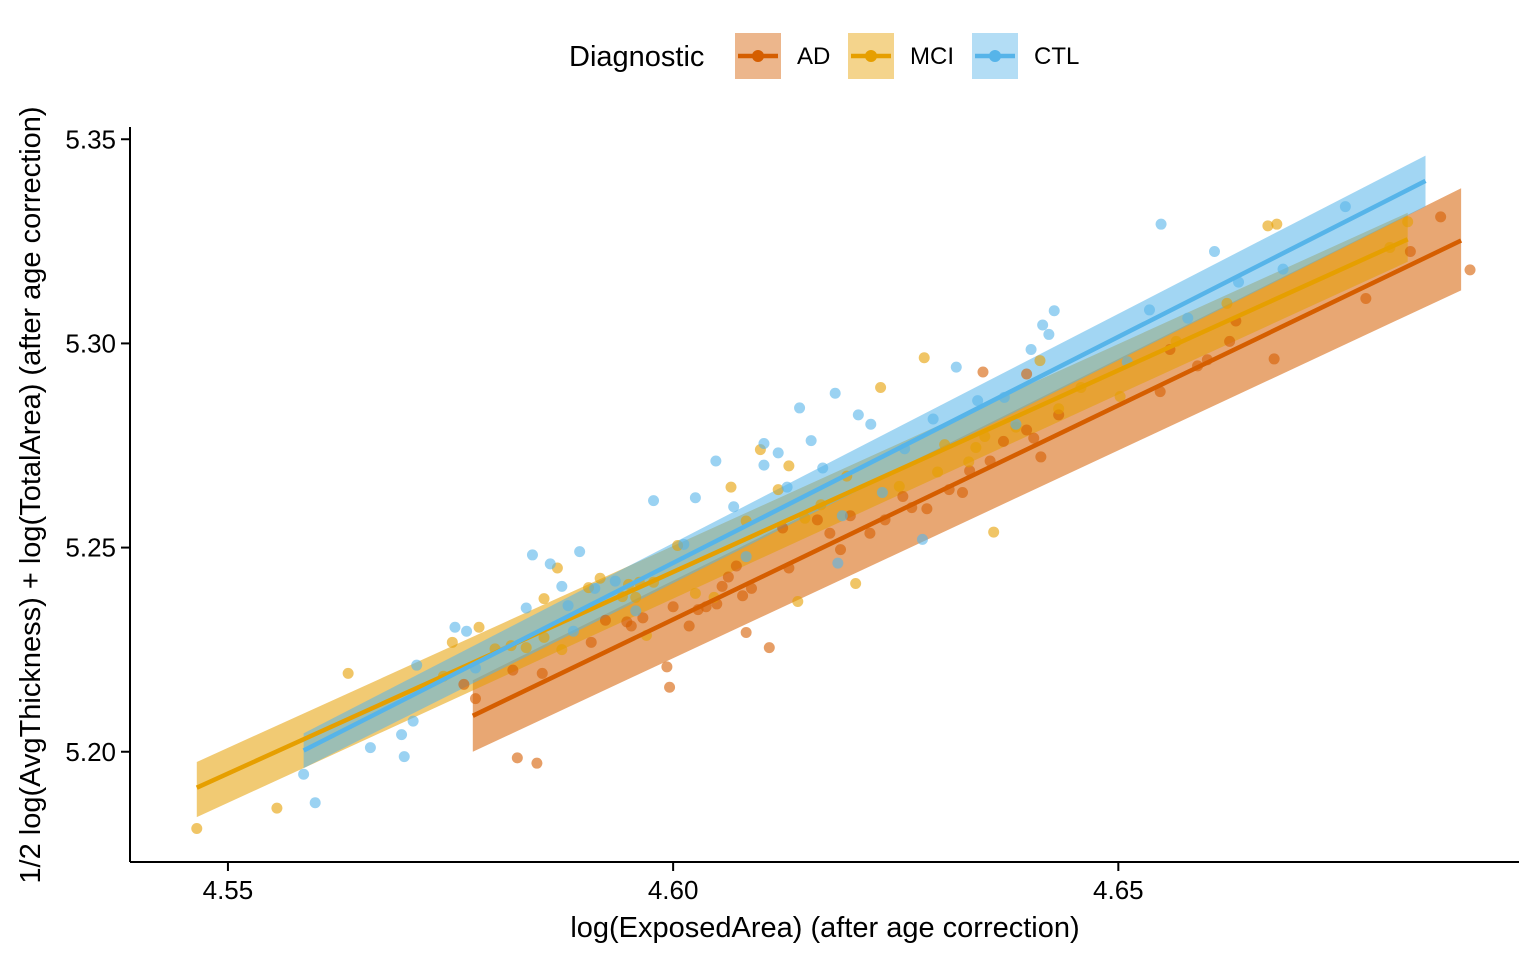  What do you see at coordinates (90, 752) in the screenshot?
I see `y-tick-label: 5.20` at bounding box center [90, 752].